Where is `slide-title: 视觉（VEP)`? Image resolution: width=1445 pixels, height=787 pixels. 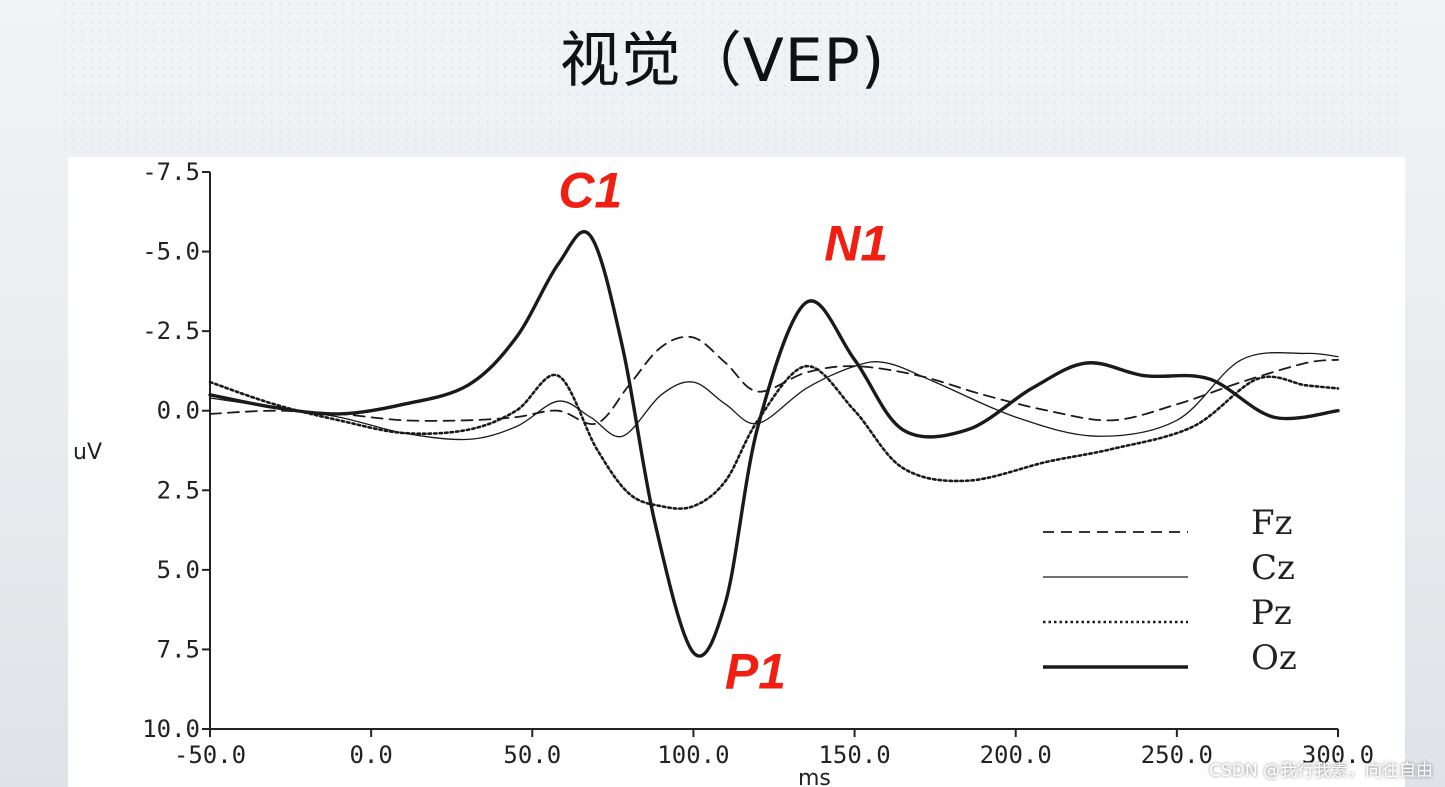
slide-title: 视觉（VEP) is located at coordinates (722, 61).